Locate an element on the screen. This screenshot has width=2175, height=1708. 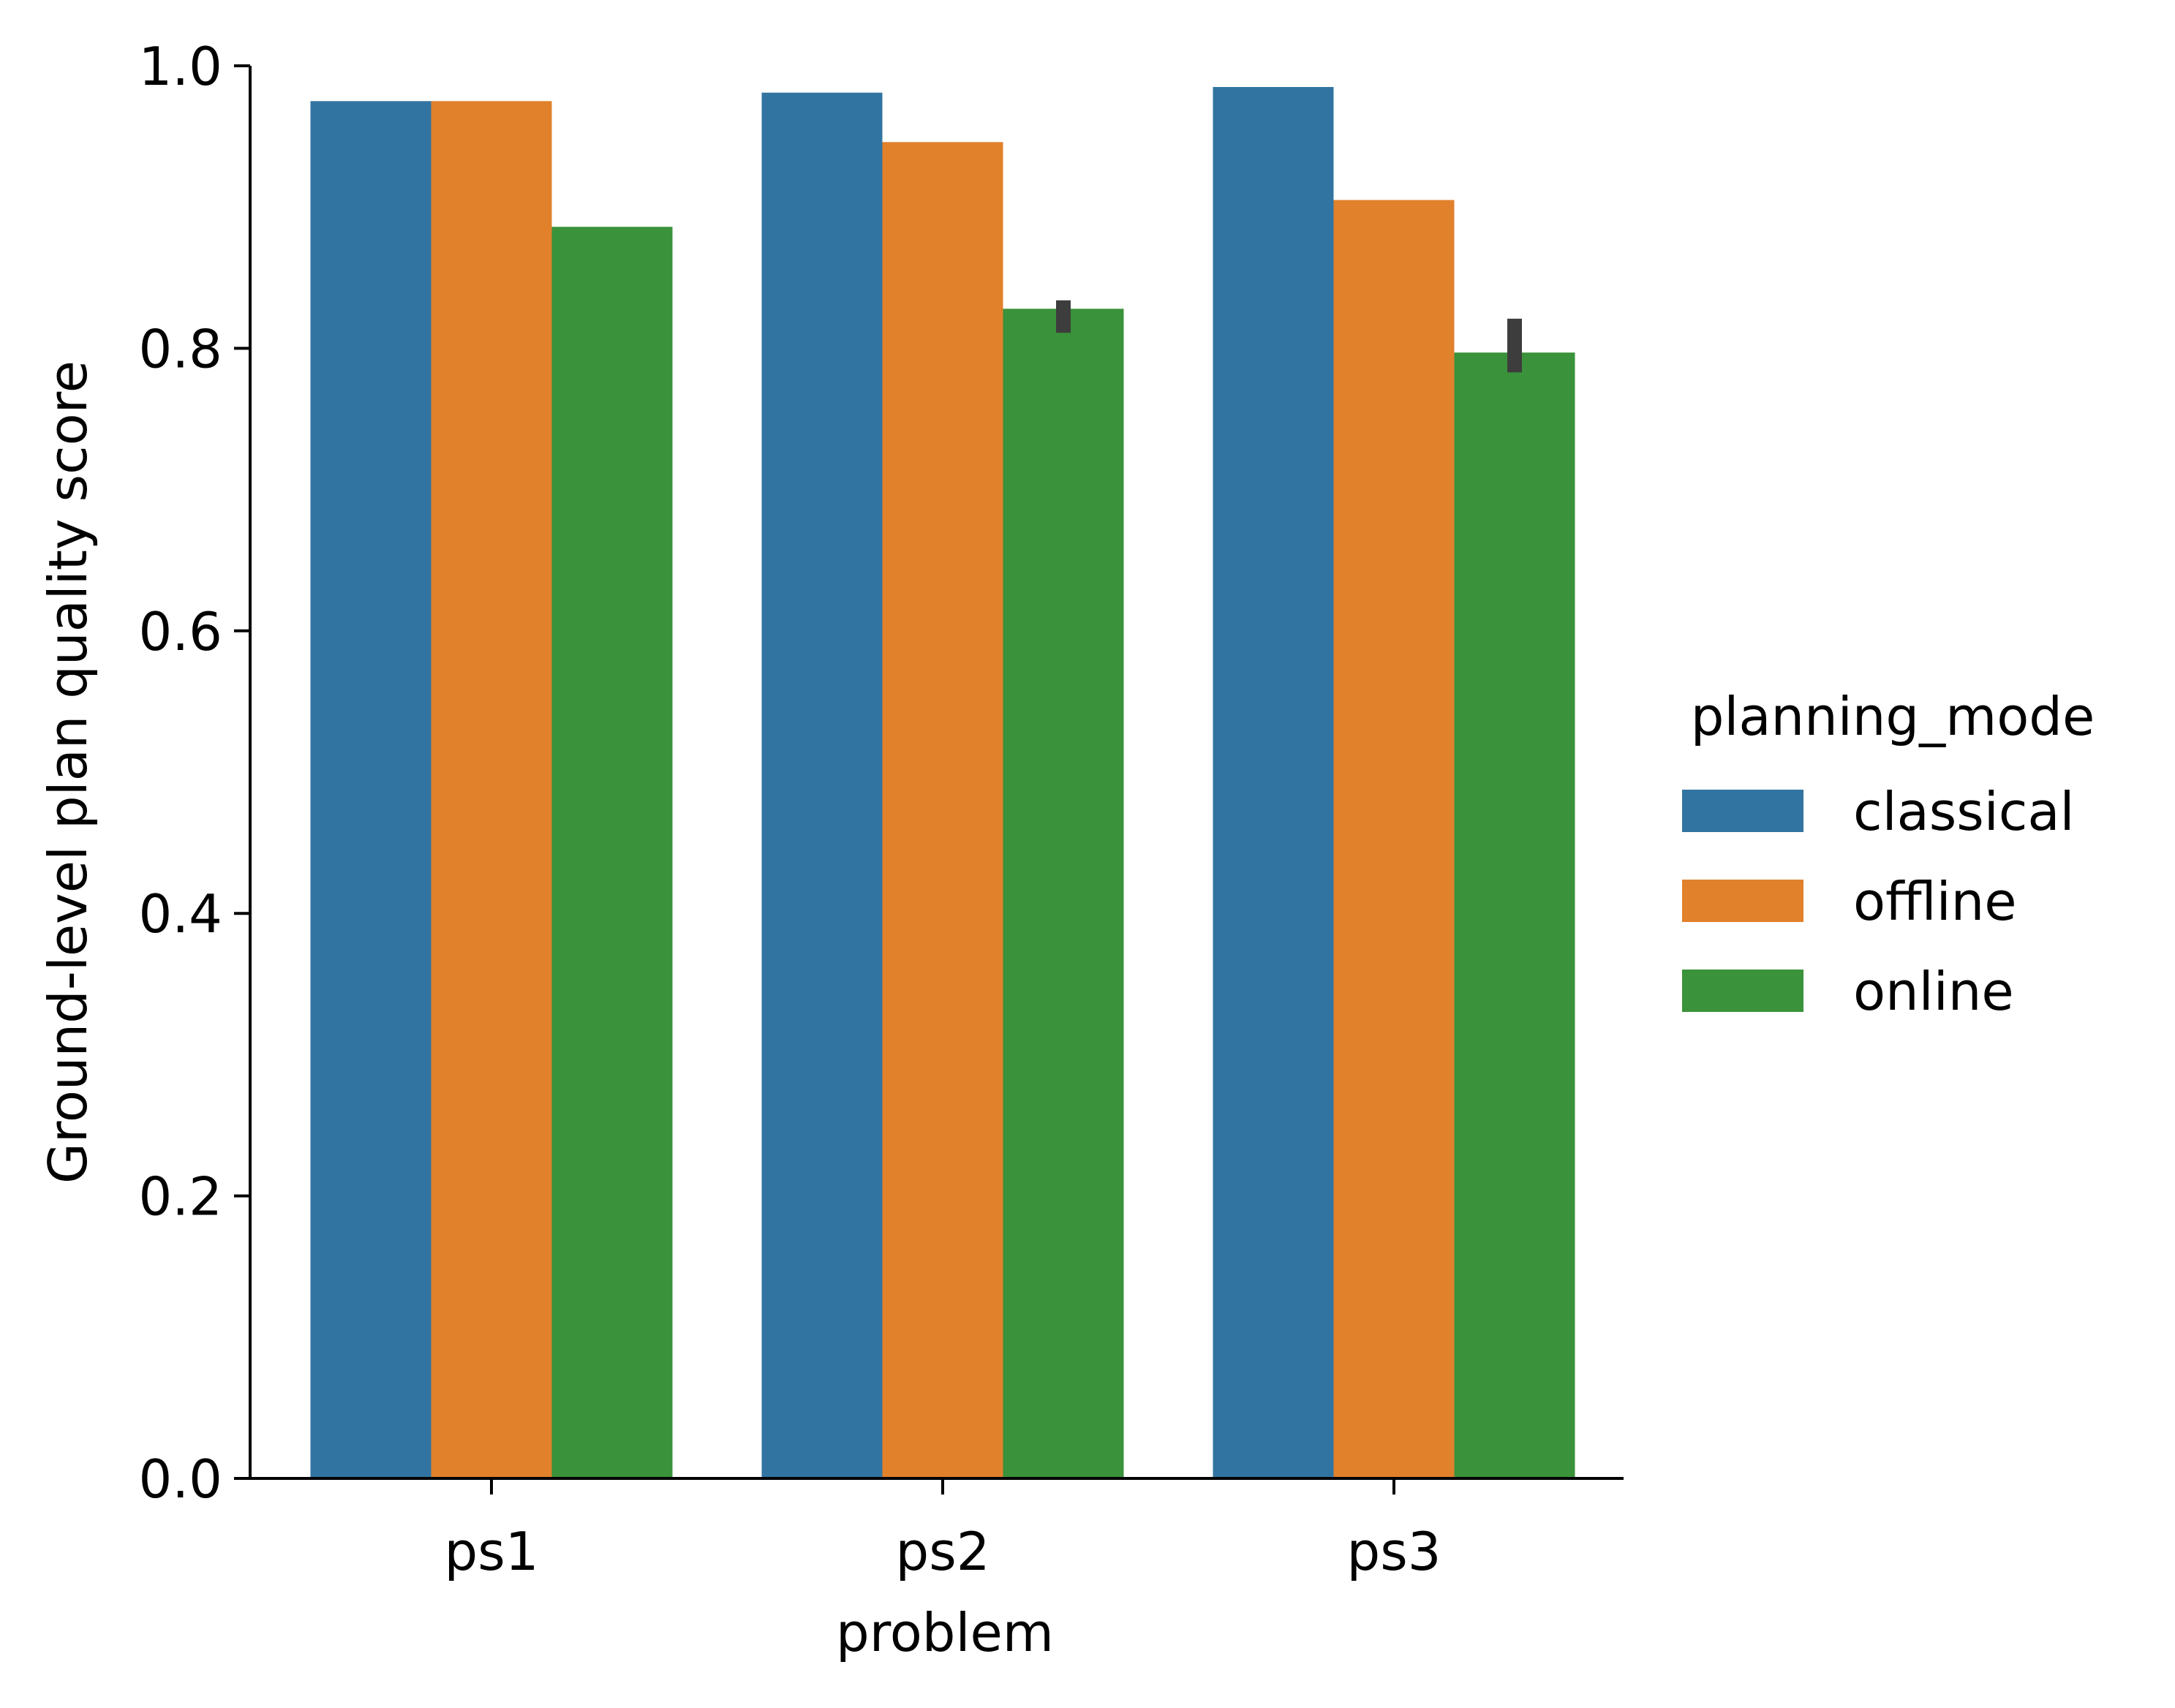
legend: planning_mode classical offline online is located at coordinates (1889, 854).